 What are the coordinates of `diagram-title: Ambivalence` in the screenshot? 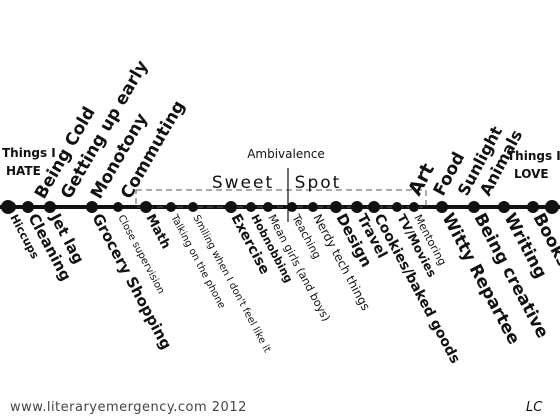 It's located at (286, 154).